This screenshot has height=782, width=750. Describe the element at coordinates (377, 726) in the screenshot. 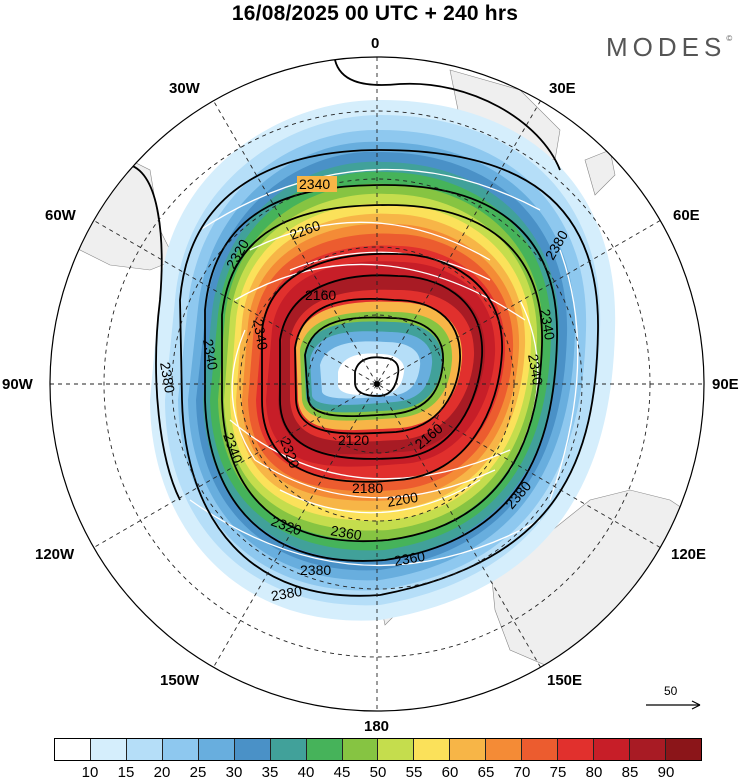

I see `lon-label-180: 180` at that location.